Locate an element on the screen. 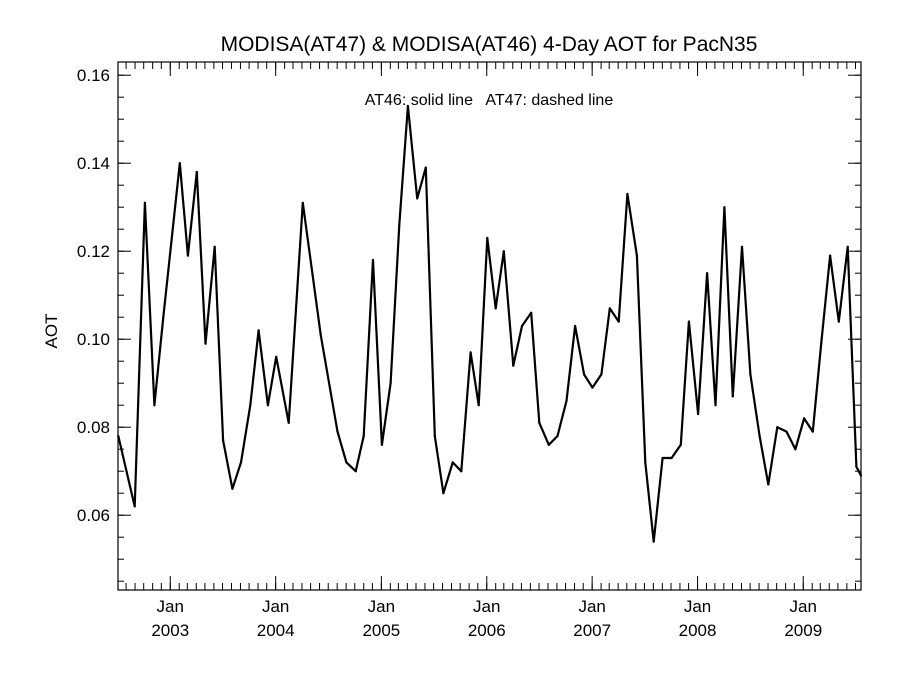 The image size is (900, 675). y-tick-label: 0.14 is located at coordinates (93, 163).